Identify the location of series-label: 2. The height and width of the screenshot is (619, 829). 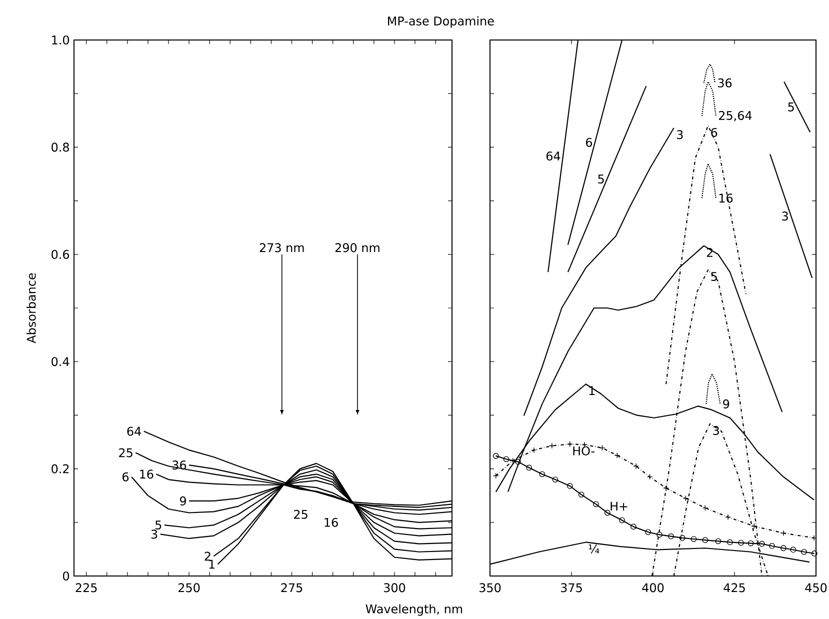
(207, 556).